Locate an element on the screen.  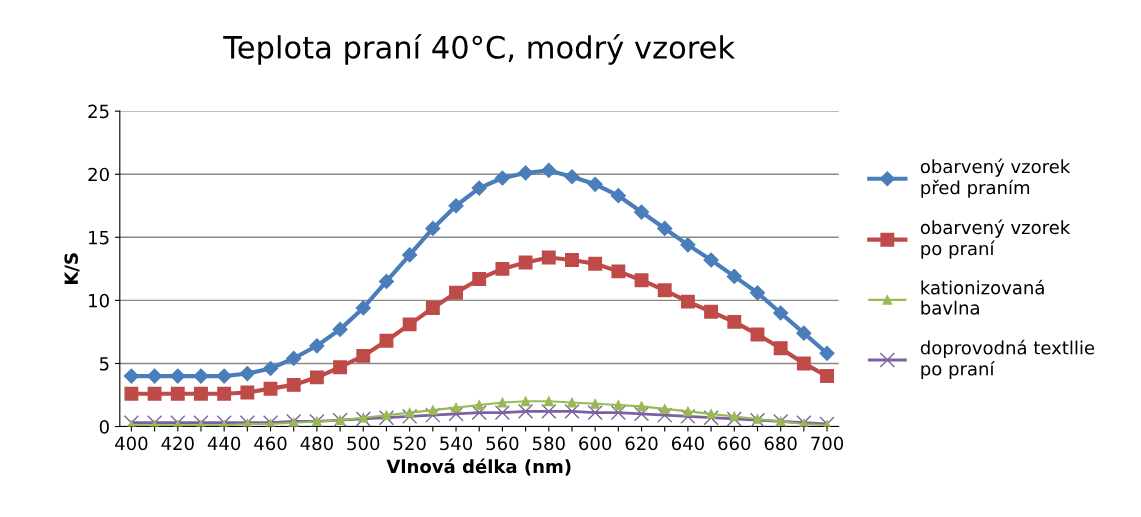
y-axis-title: K/S is located at coordinates (72, 268).